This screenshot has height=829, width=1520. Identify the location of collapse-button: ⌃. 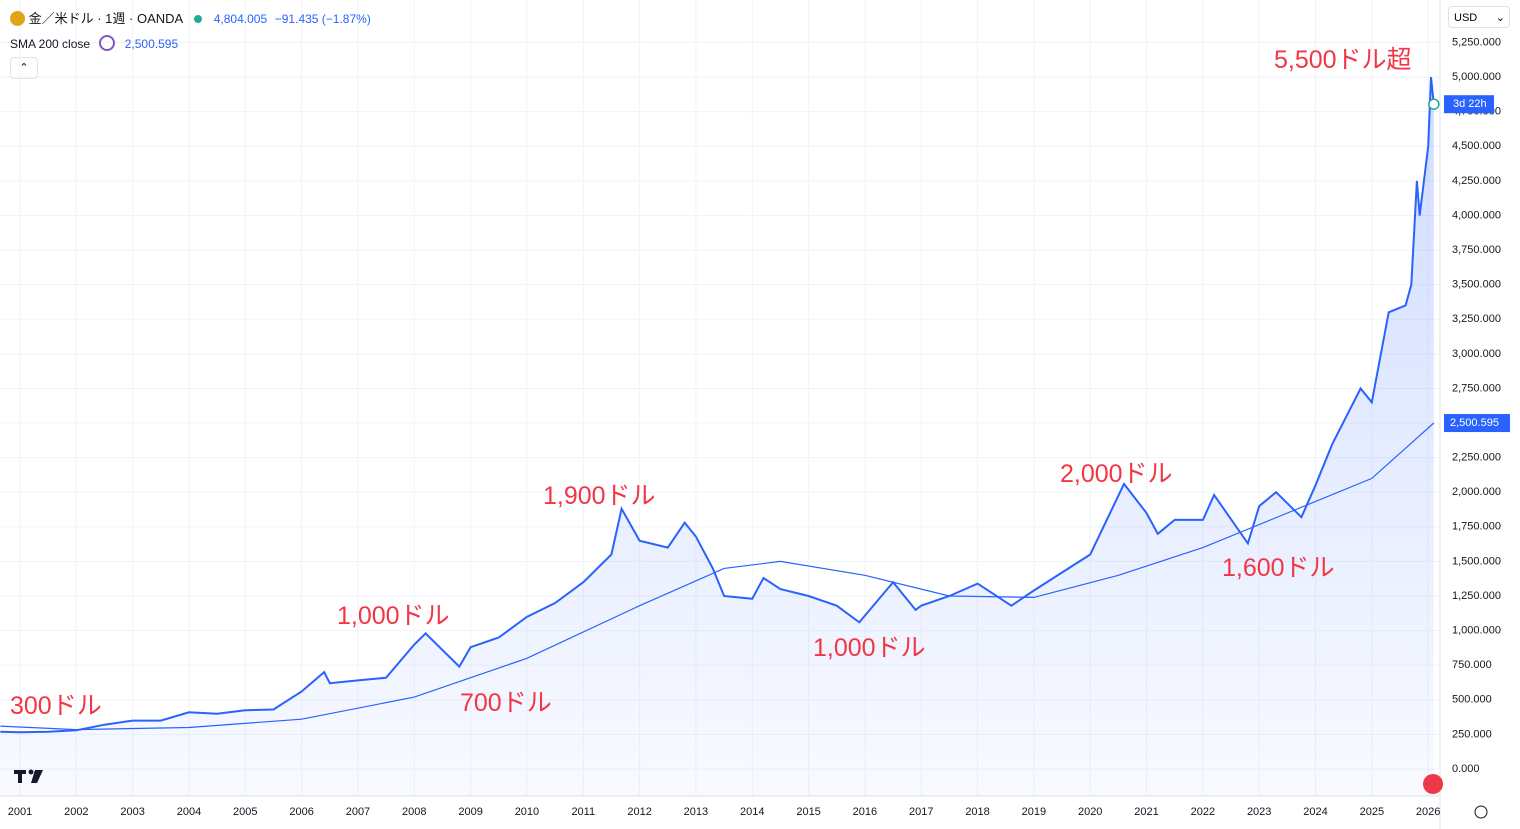
(24, 68).